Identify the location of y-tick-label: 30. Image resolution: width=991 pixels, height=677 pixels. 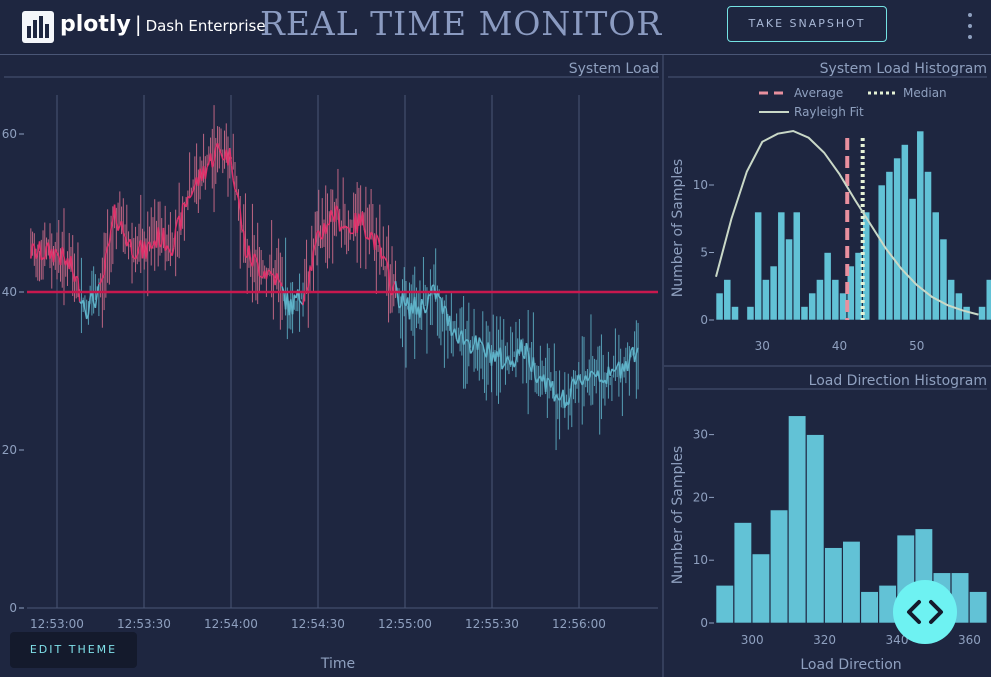
(700, 435).